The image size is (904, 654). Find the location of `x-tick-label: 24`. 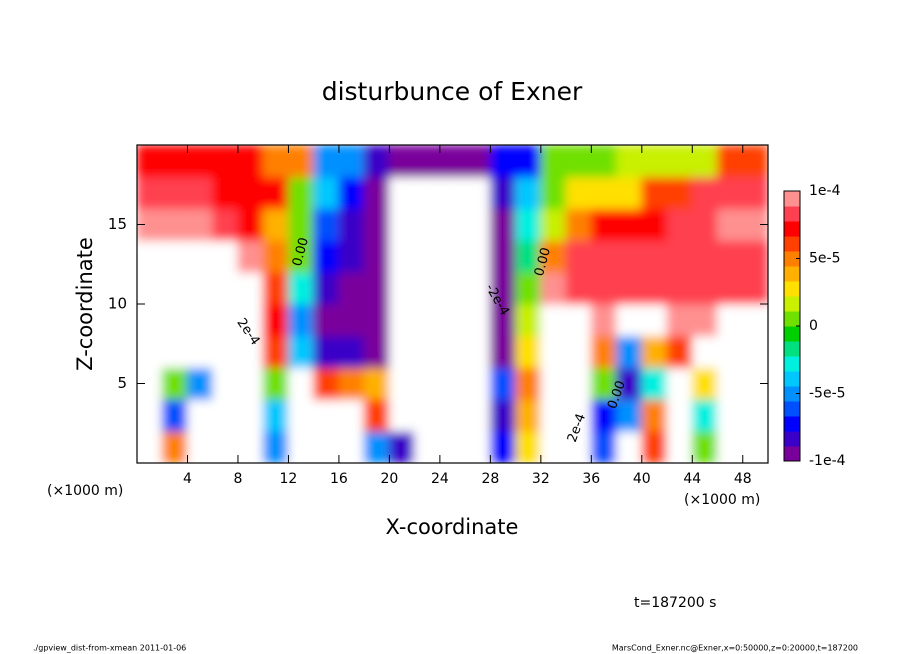

x-tick-label: 24 is located at coordinates (440, 479).